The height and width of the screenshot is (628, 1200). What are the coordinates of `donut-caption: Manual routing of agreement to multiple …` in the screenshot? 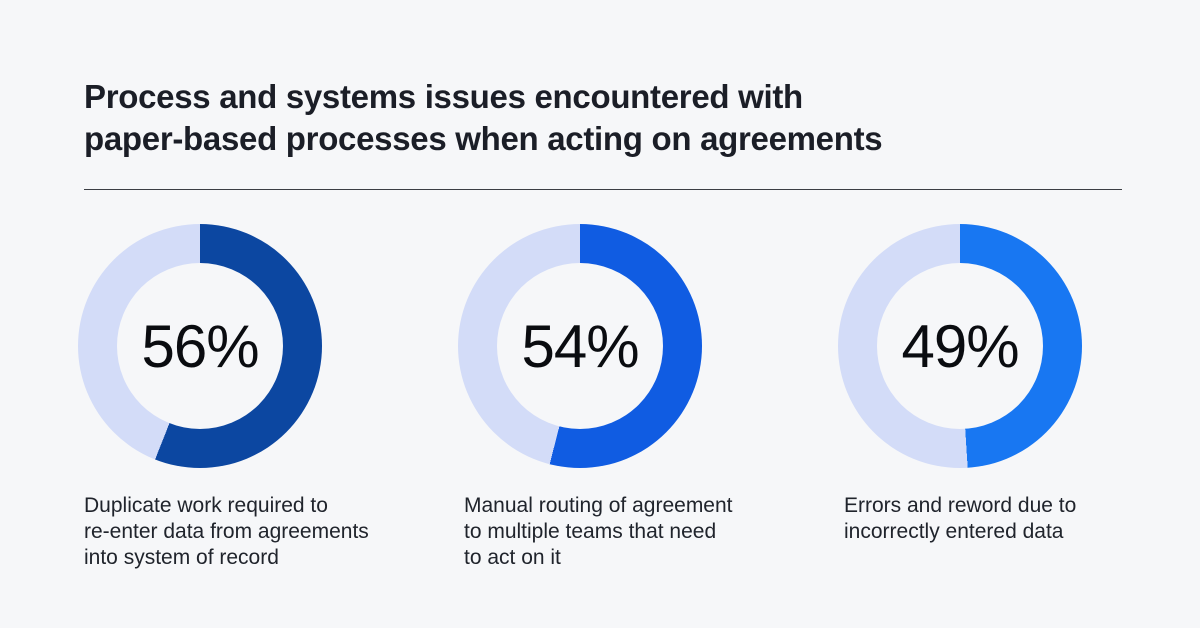 It's located at (654, 532).